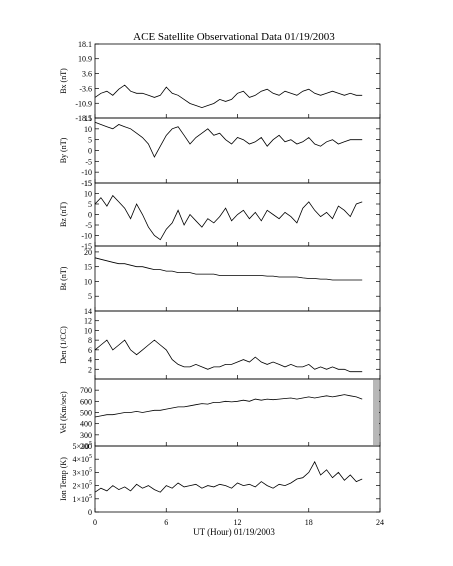 Image resolution: width=453 pixels, height=566 pixels. I want to click on y-tick-label: 500, so click(86, 413).